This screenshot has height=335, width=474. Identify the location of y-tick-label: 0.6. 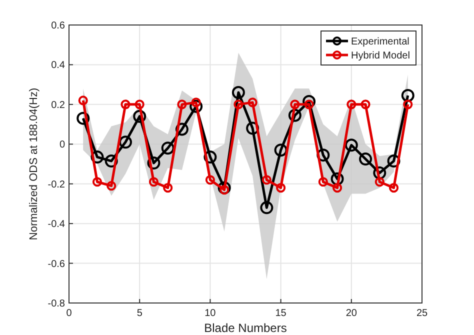
(58, 26).